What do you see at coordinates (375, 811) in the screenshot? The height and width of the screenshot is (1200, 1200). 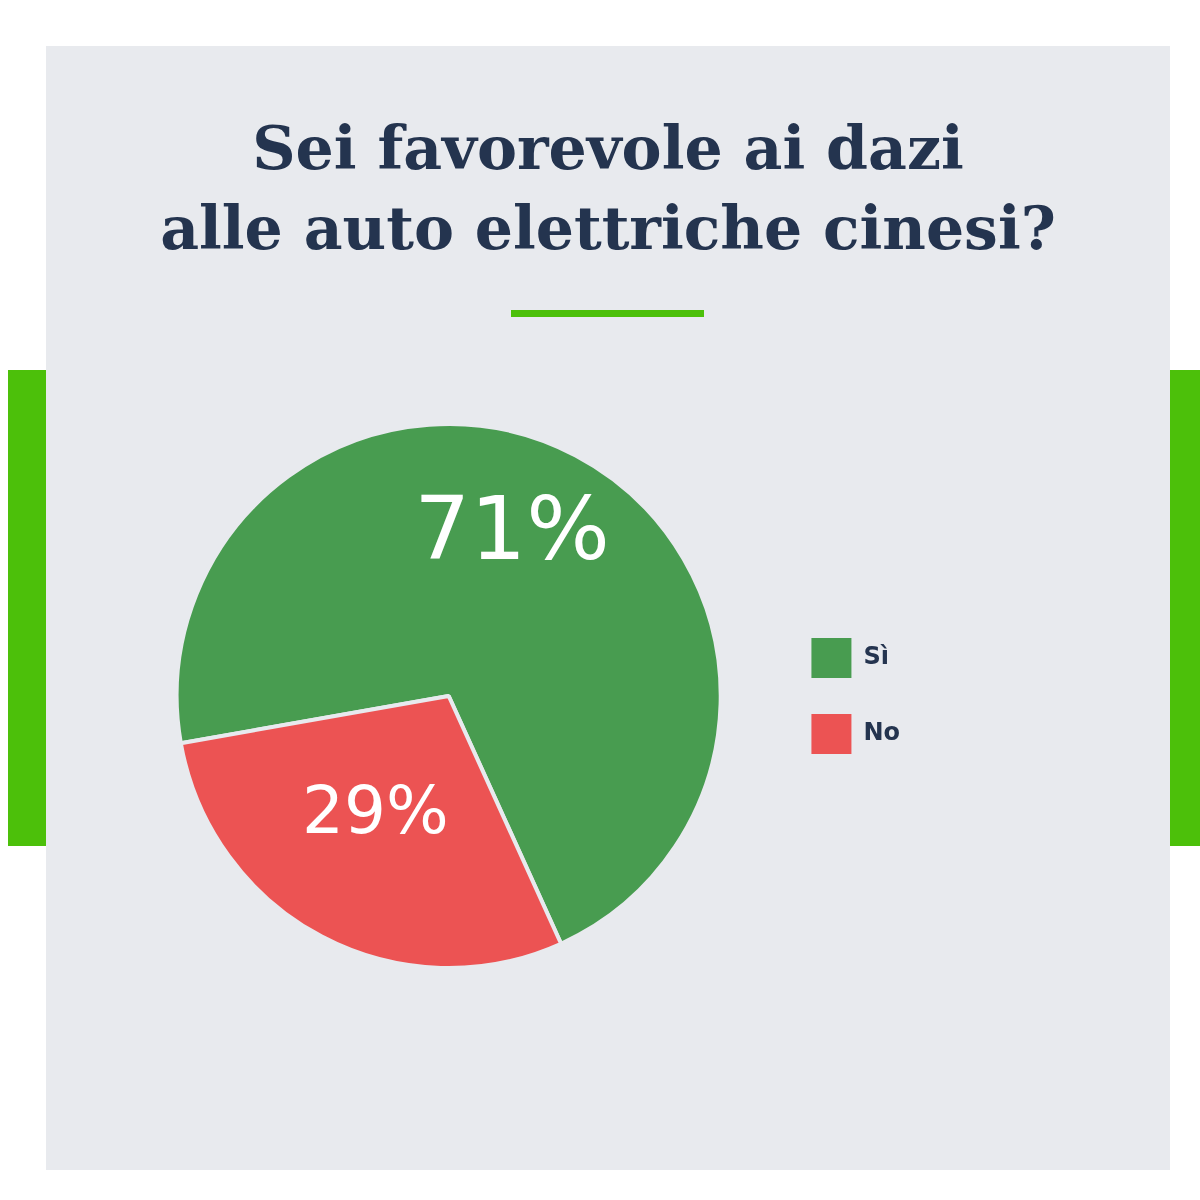 I see `data-label: 29%` at bounding box center [375, 811].